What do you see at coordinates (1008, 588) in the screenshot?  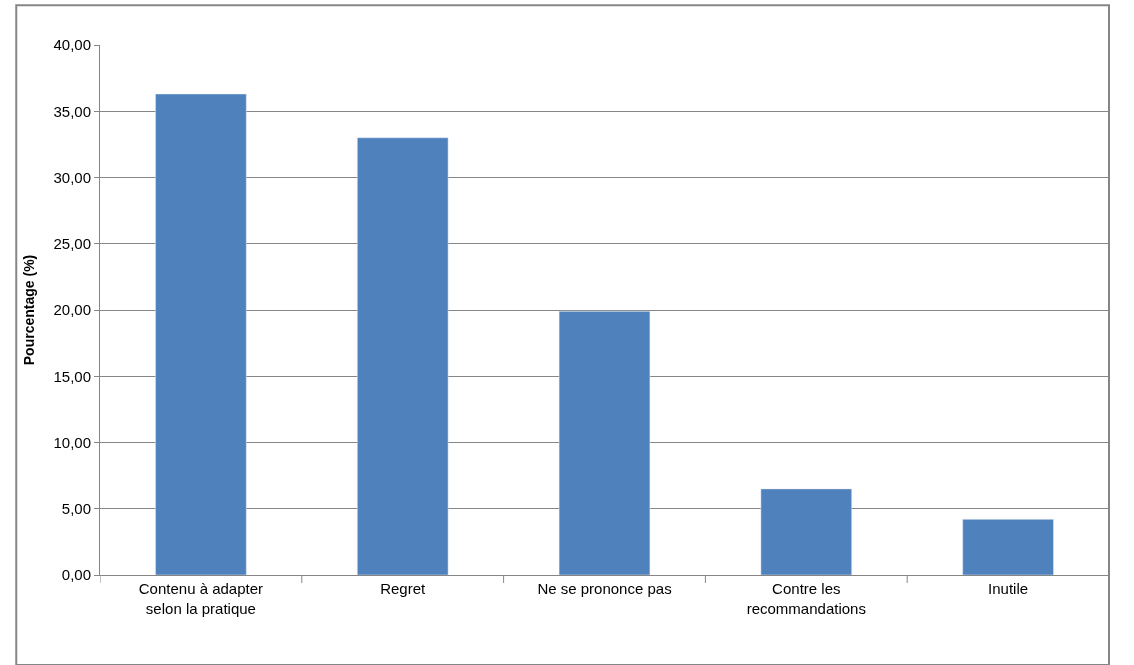 I see `x-tick-label: Inutile` at bounding box center [1008, 588].